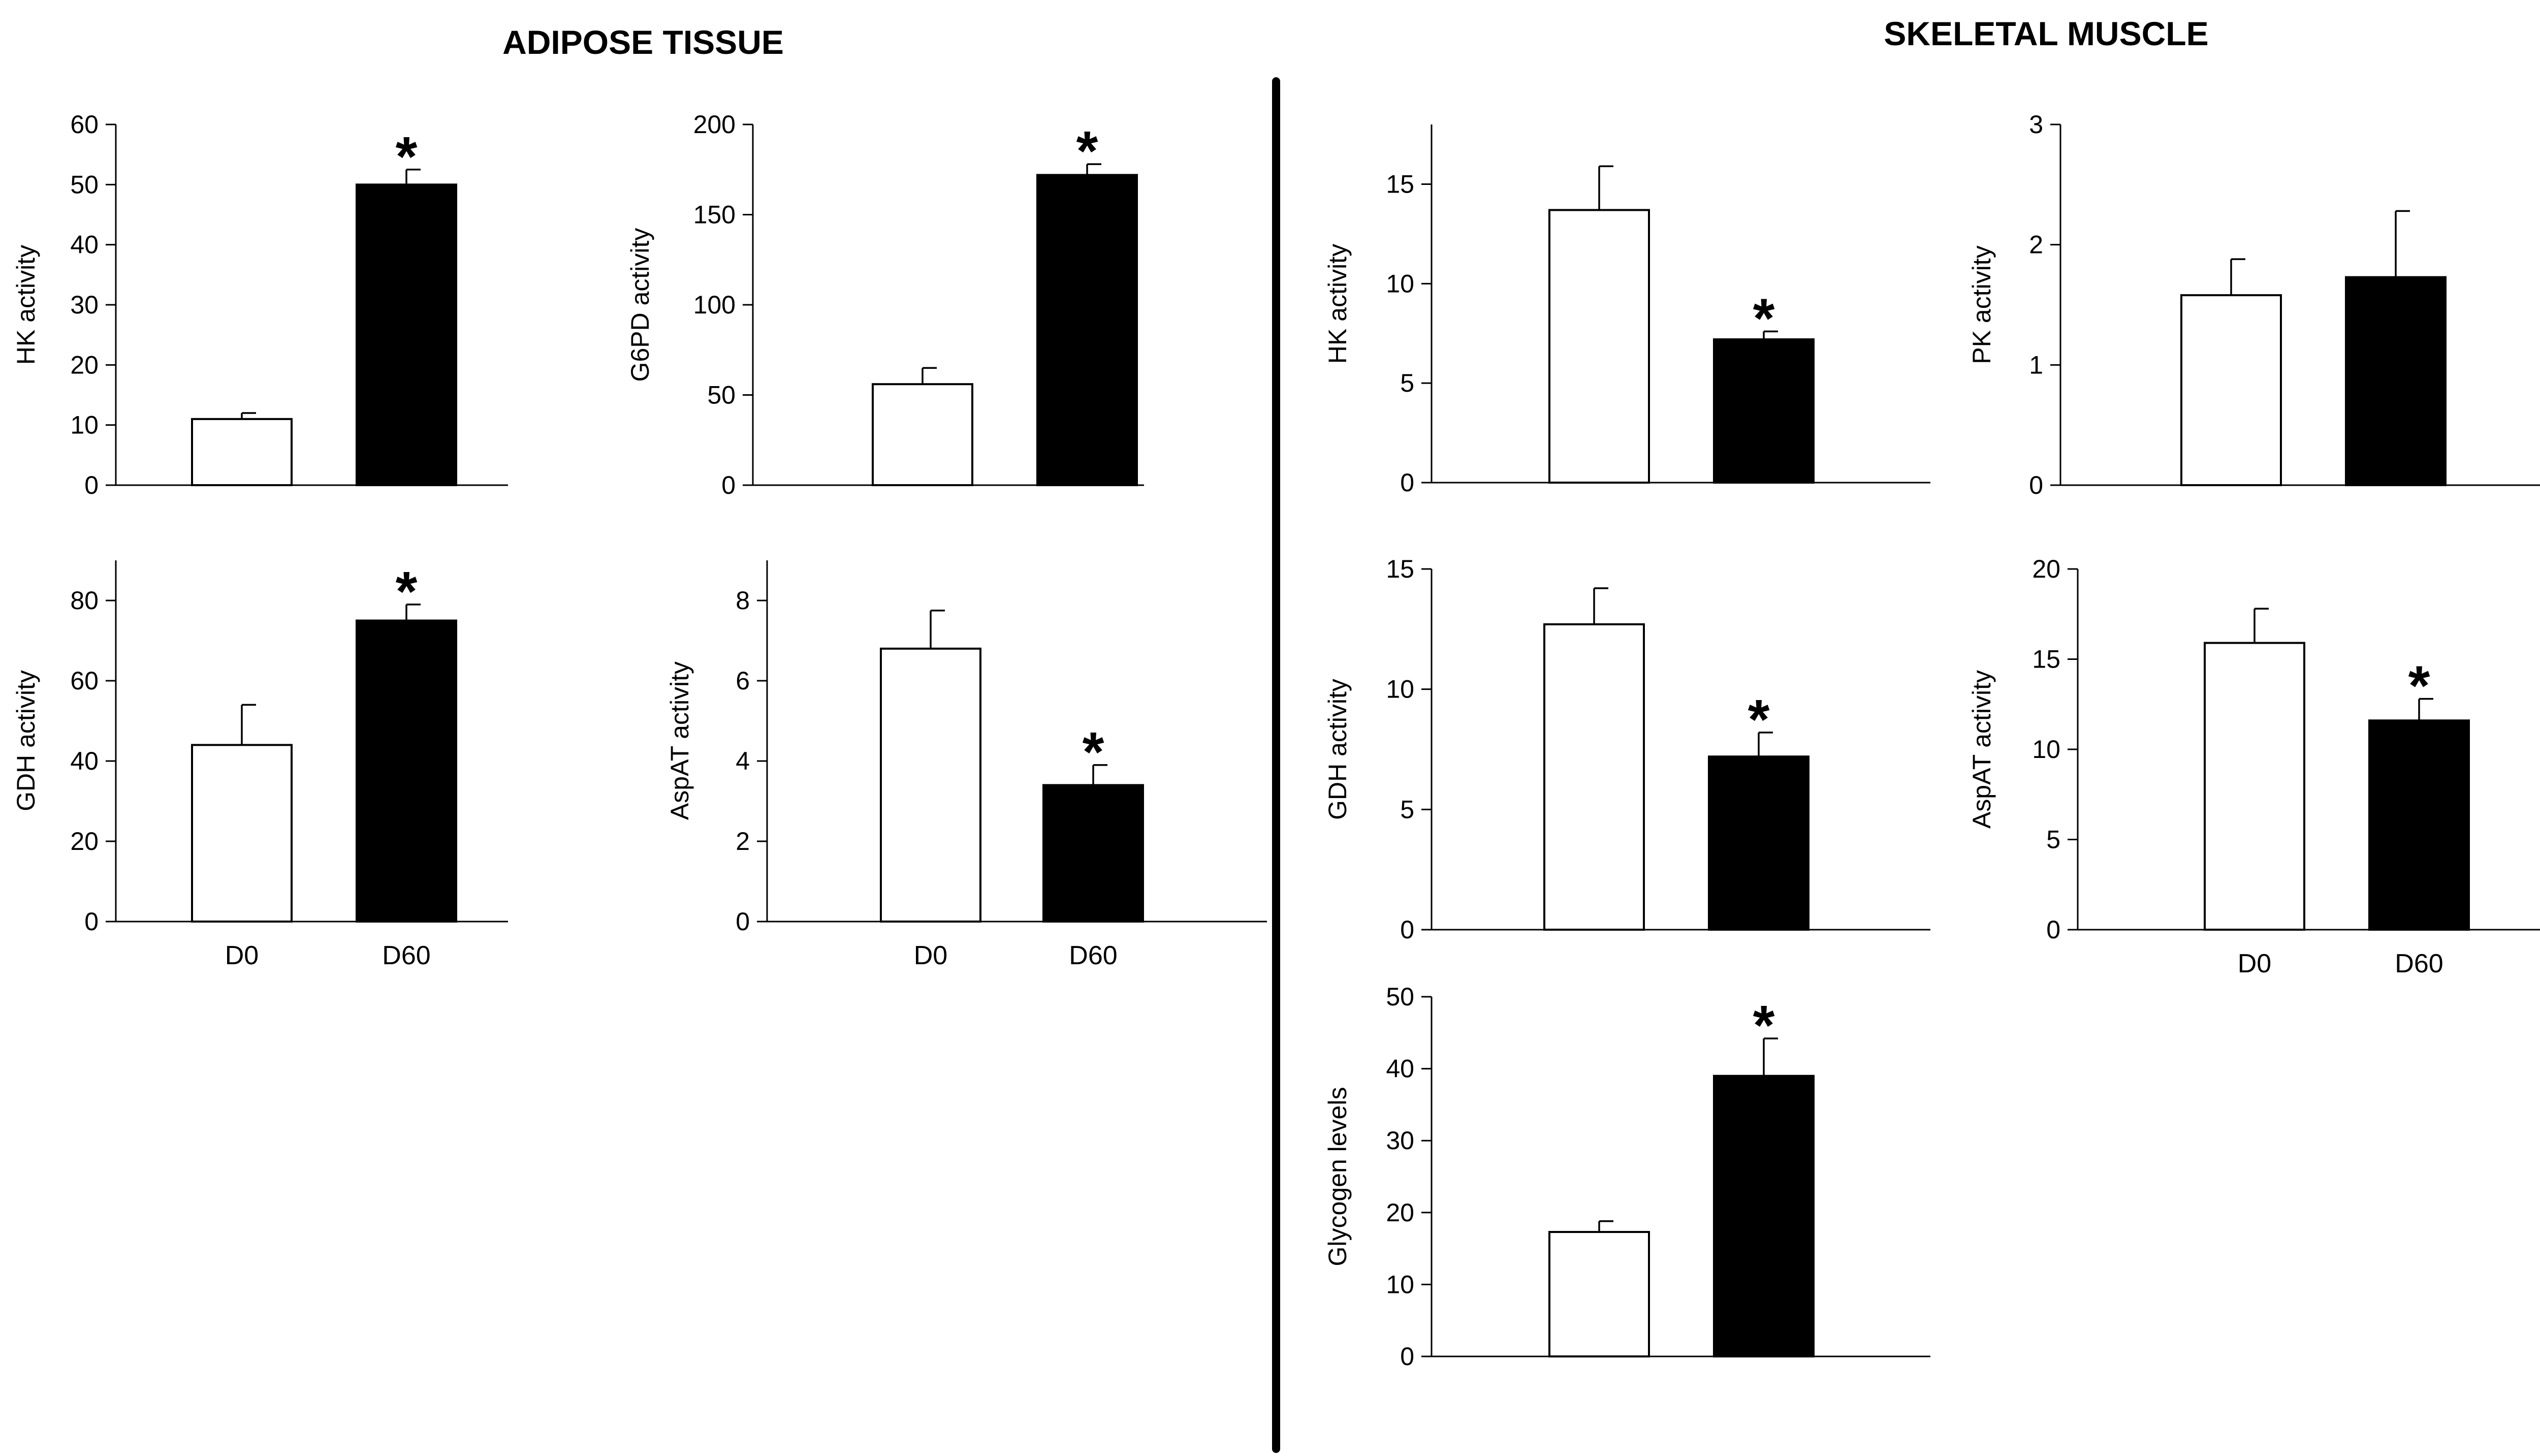 Image resolution: width=2540 pixels, height=1456 pixels. What do you see at coordinates (2053, 929) in the screenshot?
I see `muscle-aspat-ytick-label: 0` at bounding box center [2053, 929].